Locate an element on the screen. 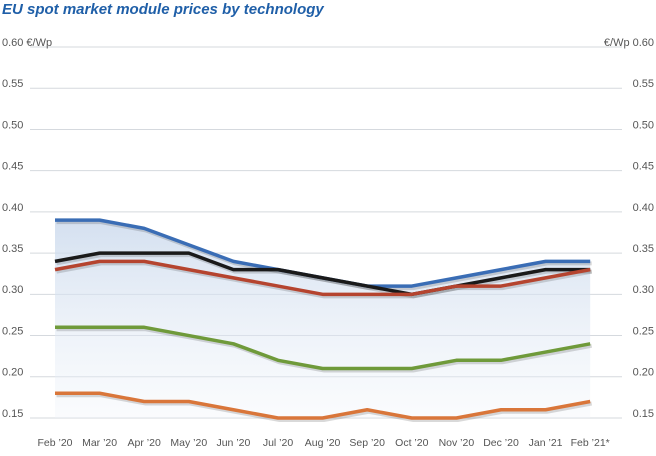  y-tick-label: 0.60 €/Wp is located at coordinates (27, 43).